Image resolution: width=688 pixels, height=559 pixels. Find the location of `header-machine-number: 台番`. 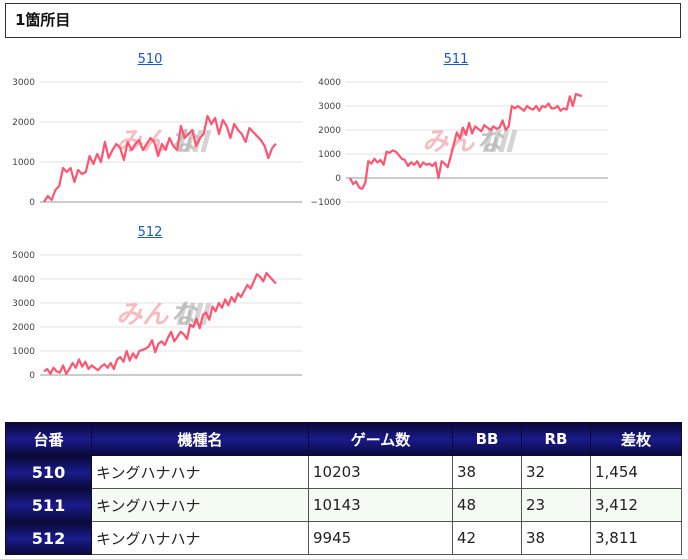

header-machine-number: 台番 is located at coordinates (48, 439).